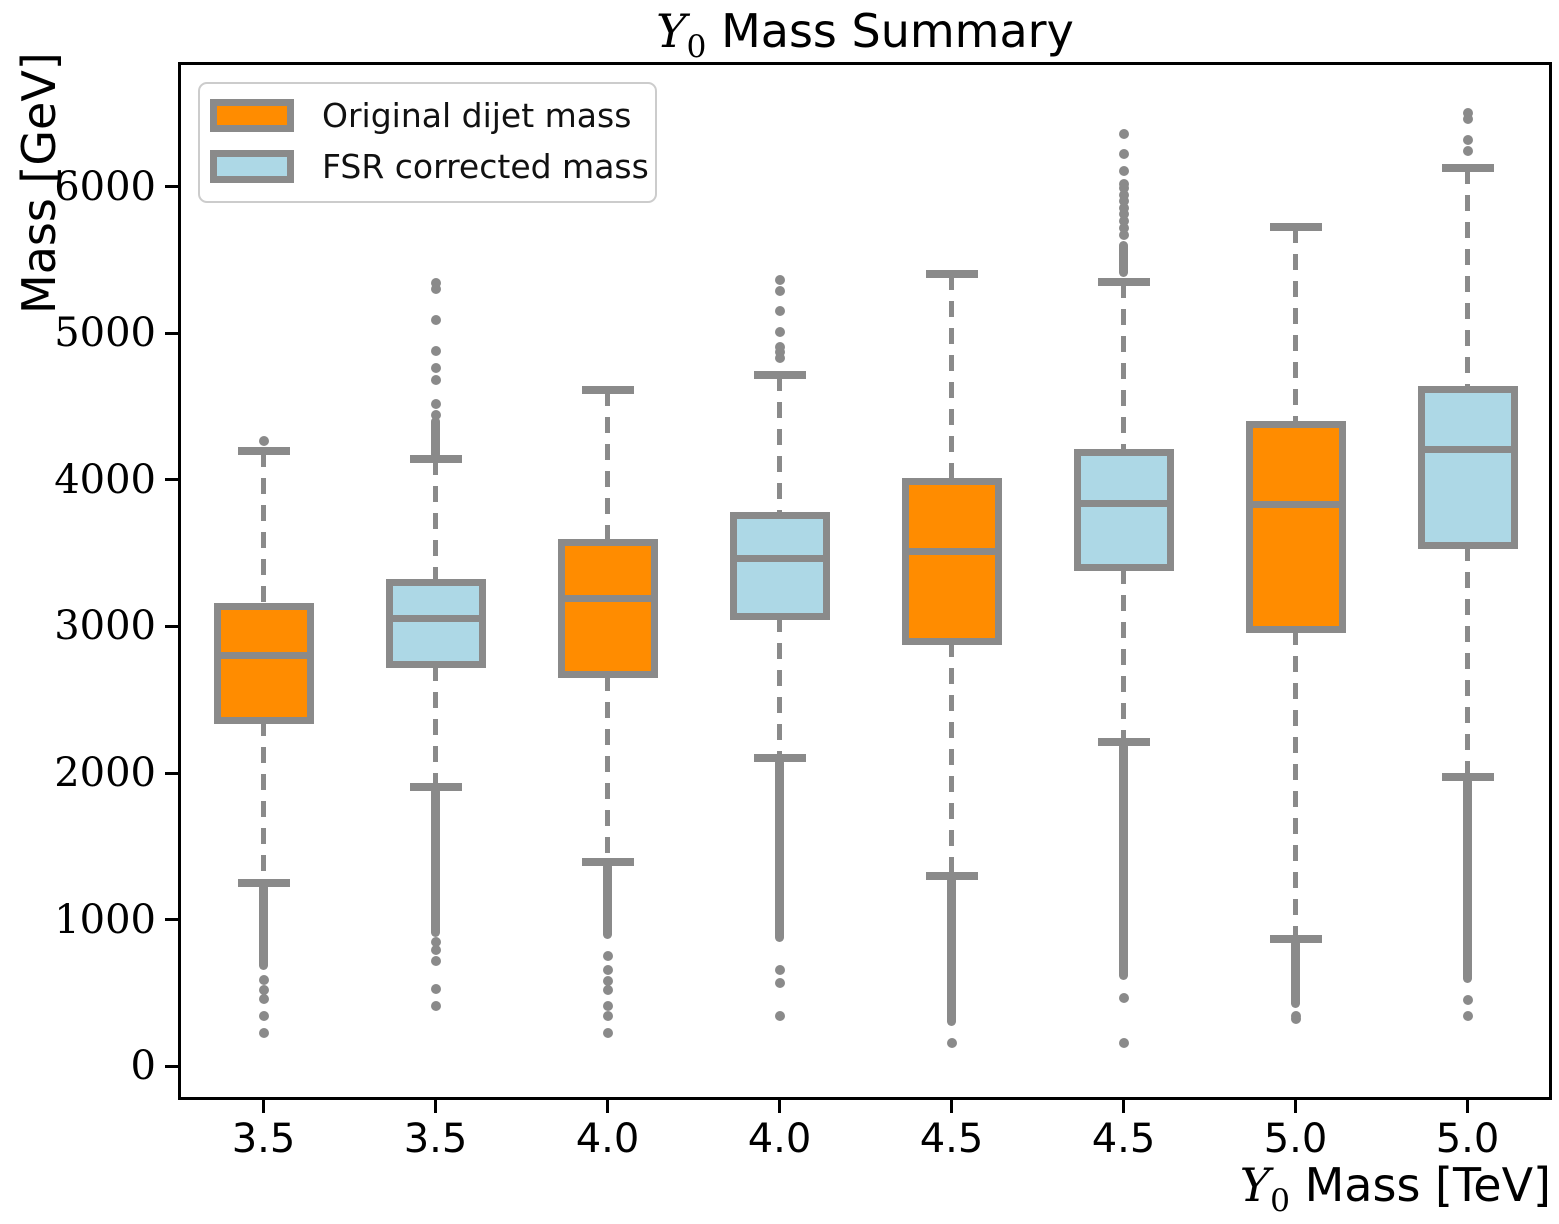 This screenshot has width=1559, height=1224. What do you see at coordinates (1467, 467) in the screenshot?
I see `box-8-iqr` at bounding box center [1467, 467].